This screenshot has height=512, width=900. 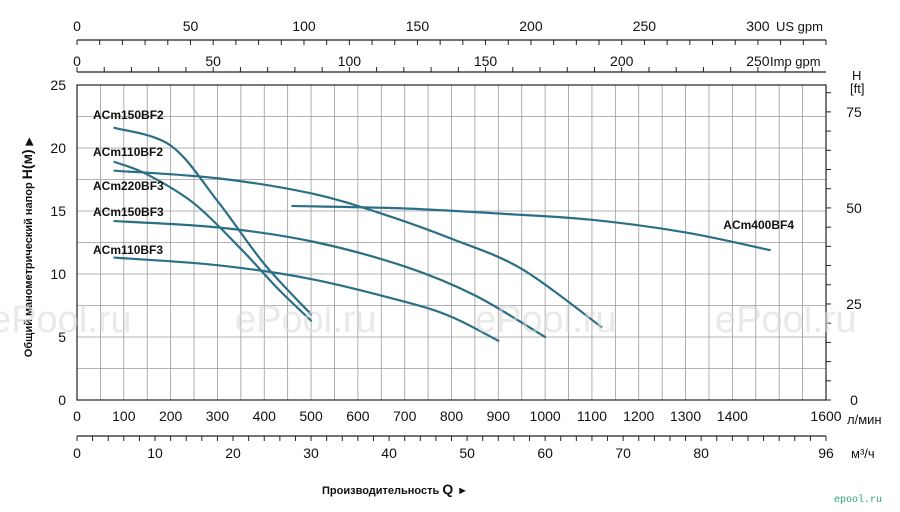 I want to click on axis-unit: US gpm, so click(x=799, y=26).